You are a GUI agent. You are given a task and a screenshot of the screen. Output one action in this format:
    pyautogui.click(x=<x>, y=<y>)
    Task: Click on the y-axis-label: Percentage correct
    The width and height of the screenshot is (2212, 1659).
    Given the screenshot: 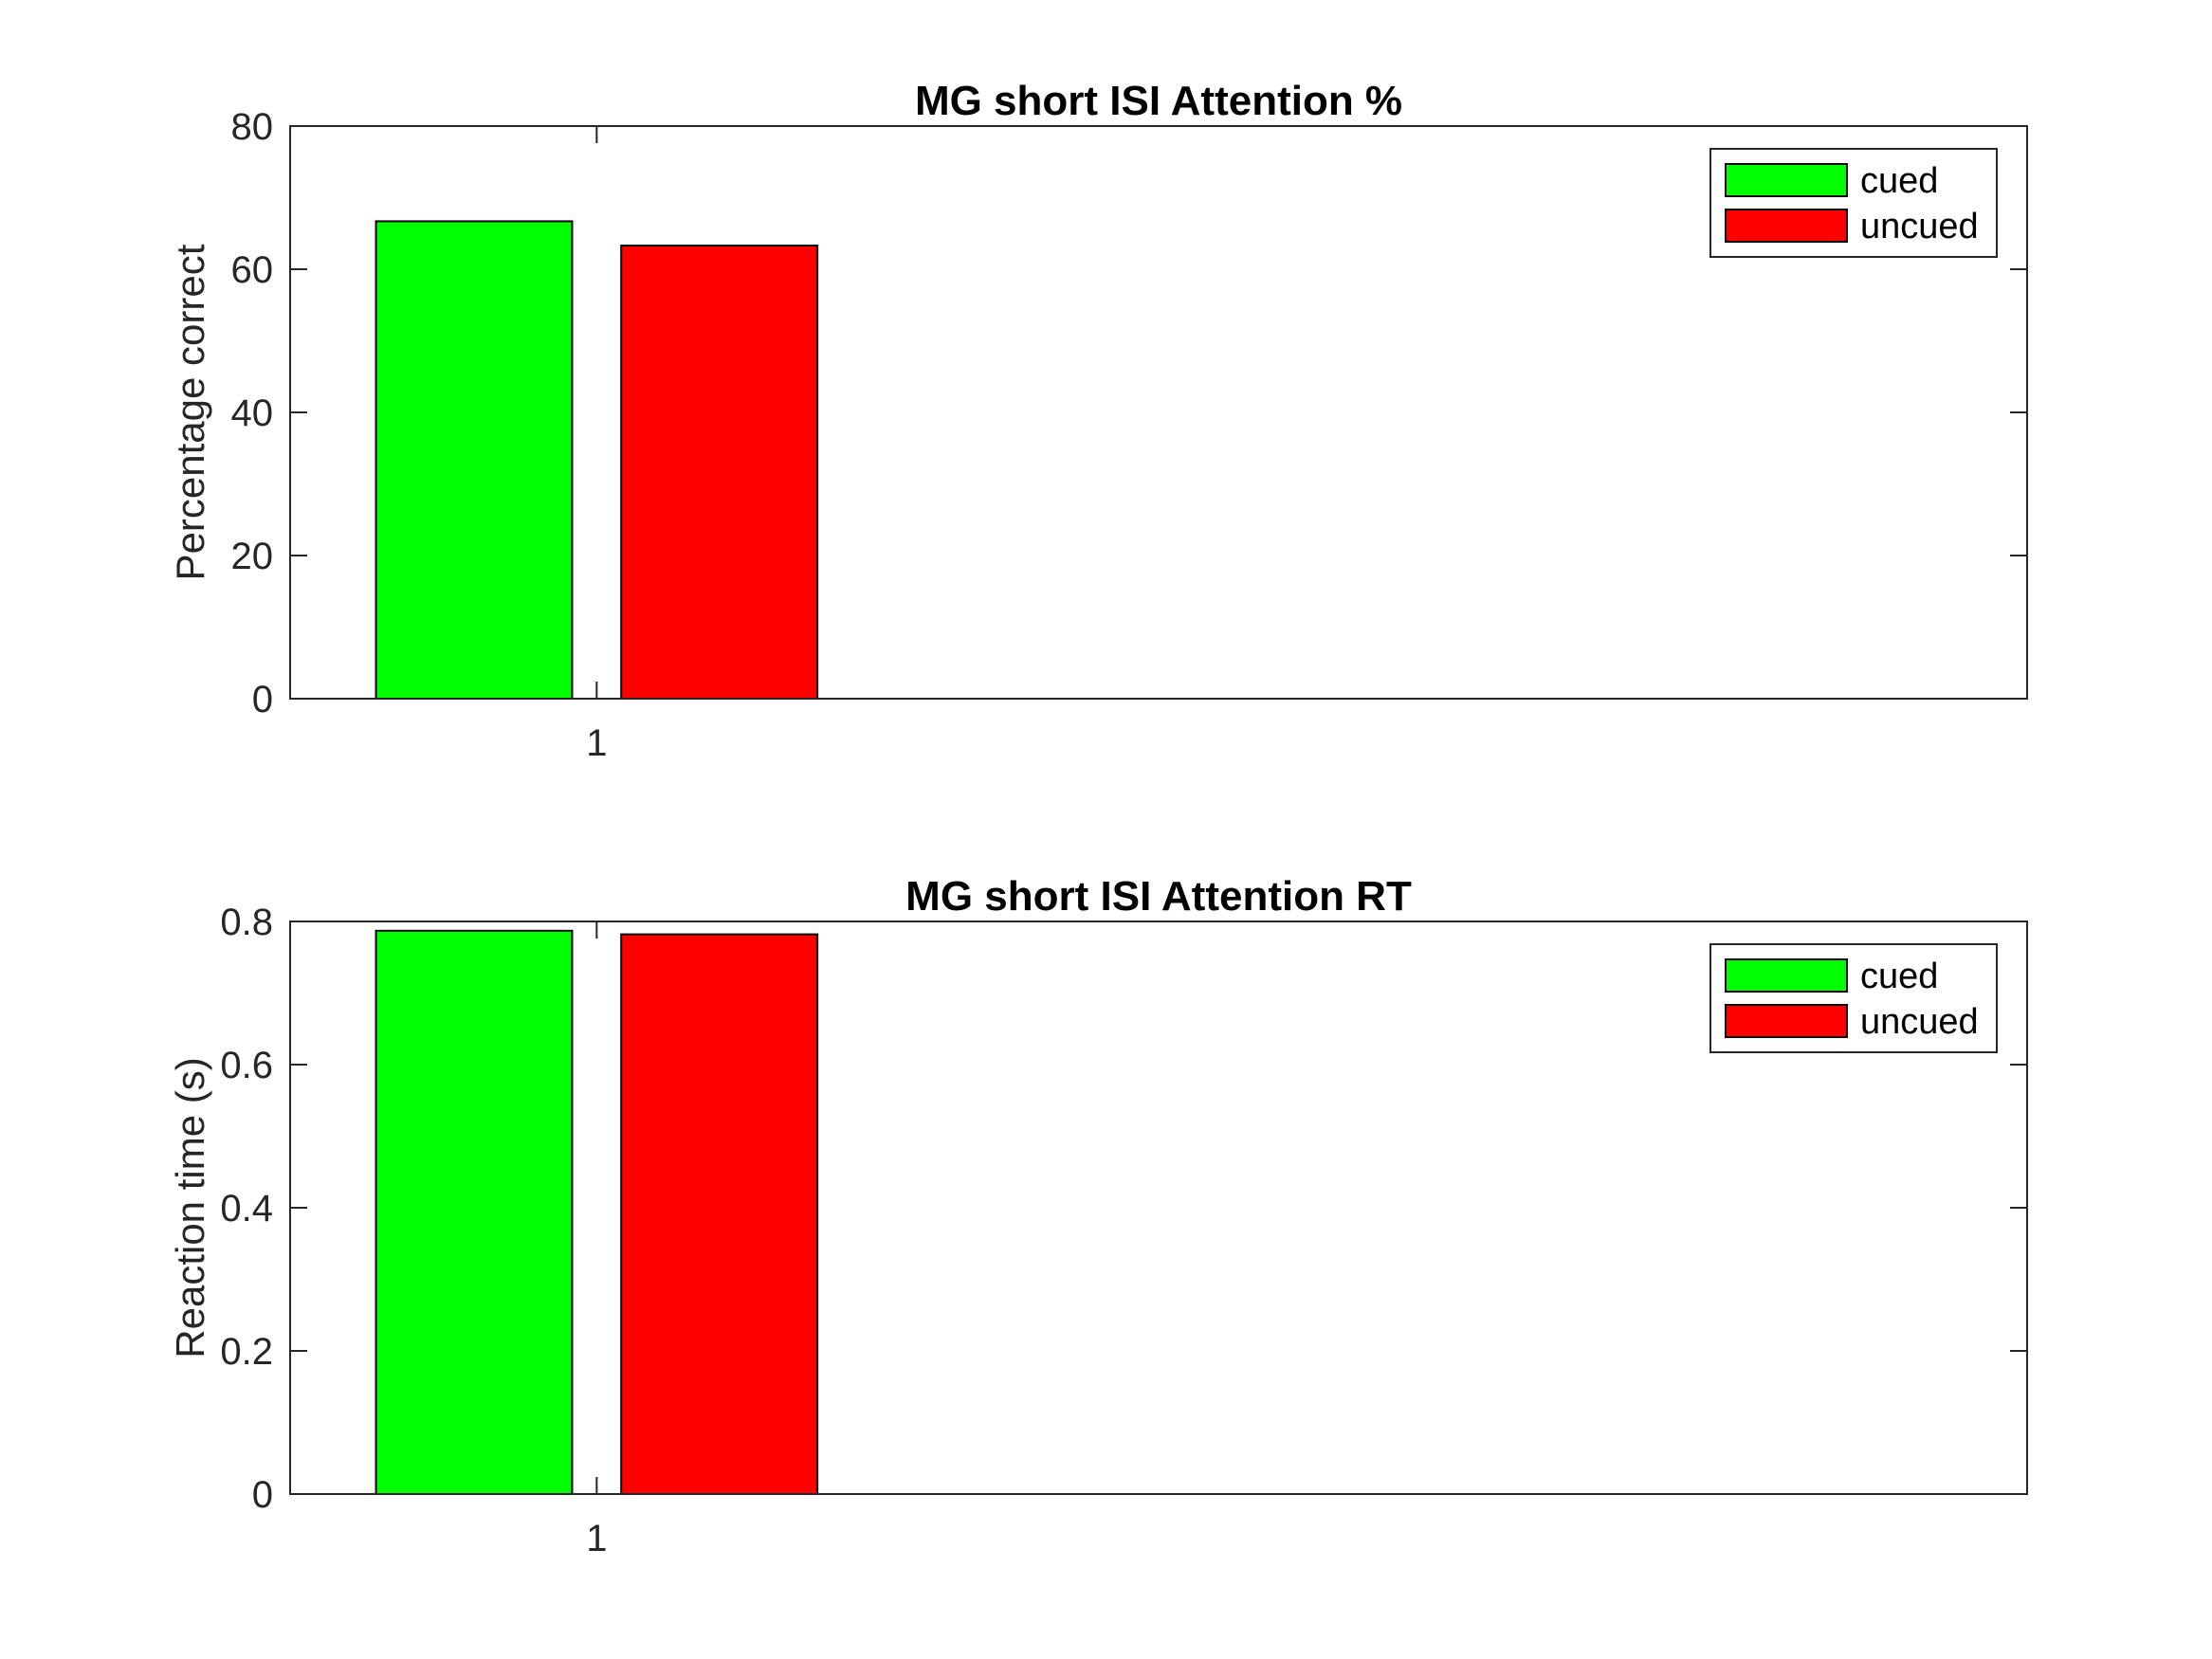 What is the action you would take?
    pyautogui.click(x=190, y=412)
    